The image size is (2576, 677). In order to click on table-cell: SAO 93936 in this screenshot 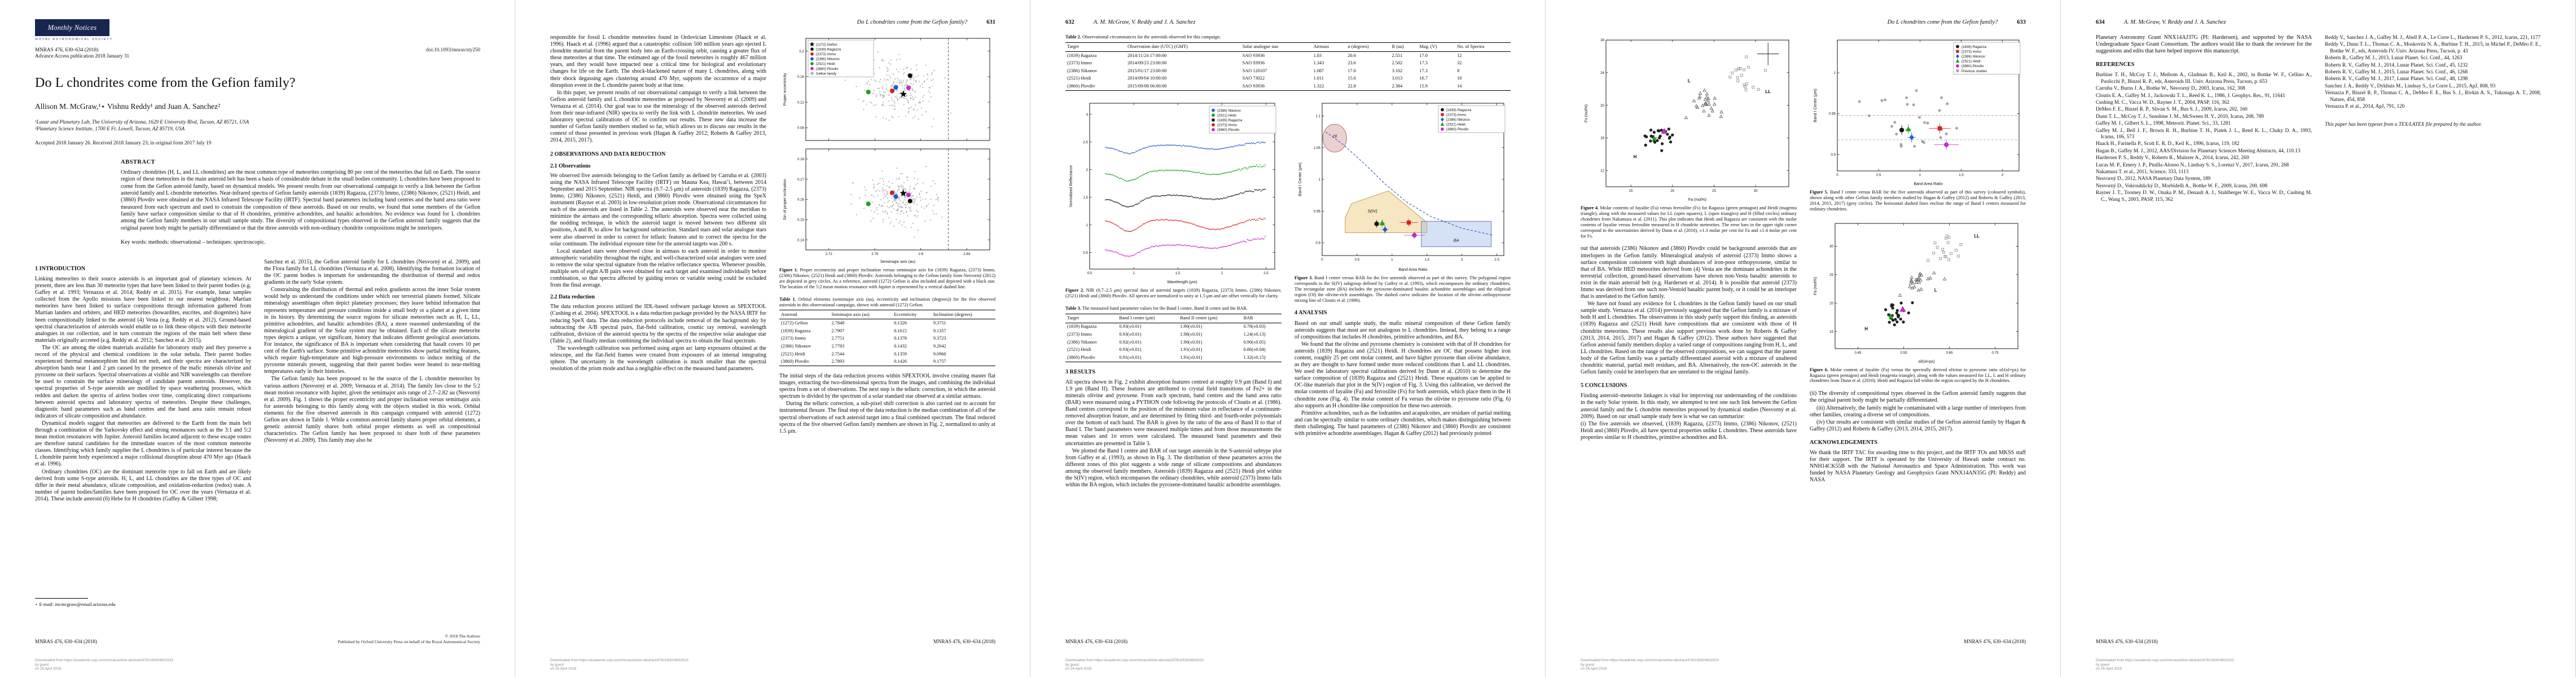, I will do `click(1253, 55)`.